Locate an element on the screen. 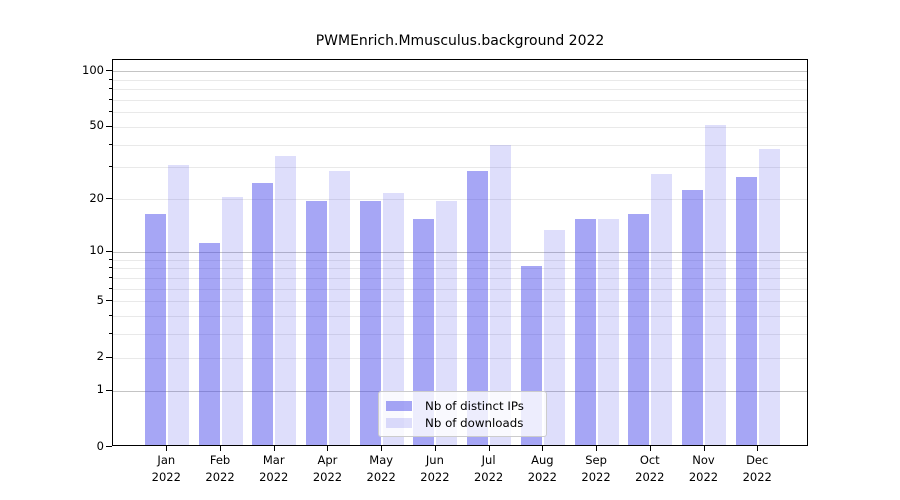 This screenshot has width=900, height=500. bar-downloads-nov is located at coordinates (715, 284).